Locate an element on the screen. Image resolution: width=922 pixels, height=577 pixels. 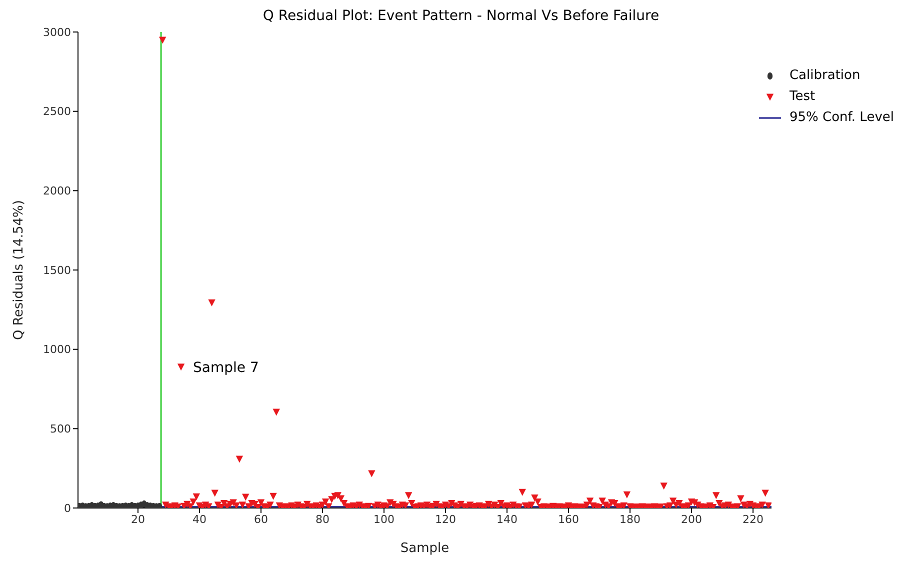
y-tick-label: 2000 is located at coordinates (57, 191).